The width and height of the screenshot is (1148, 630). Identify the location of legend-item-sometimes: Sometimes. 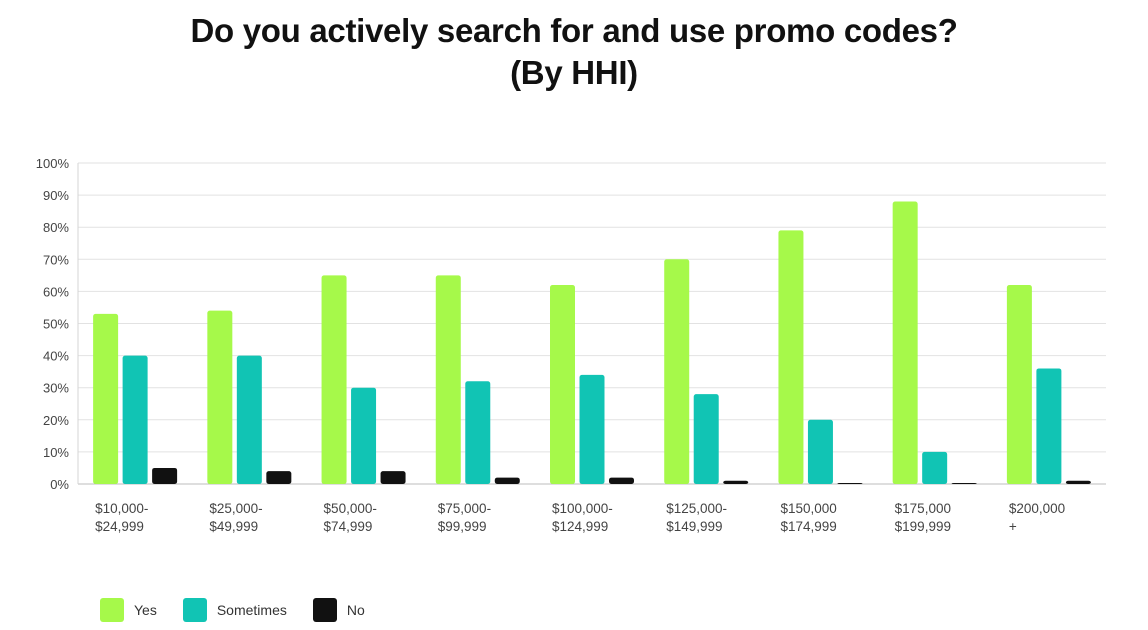
(234, 610).